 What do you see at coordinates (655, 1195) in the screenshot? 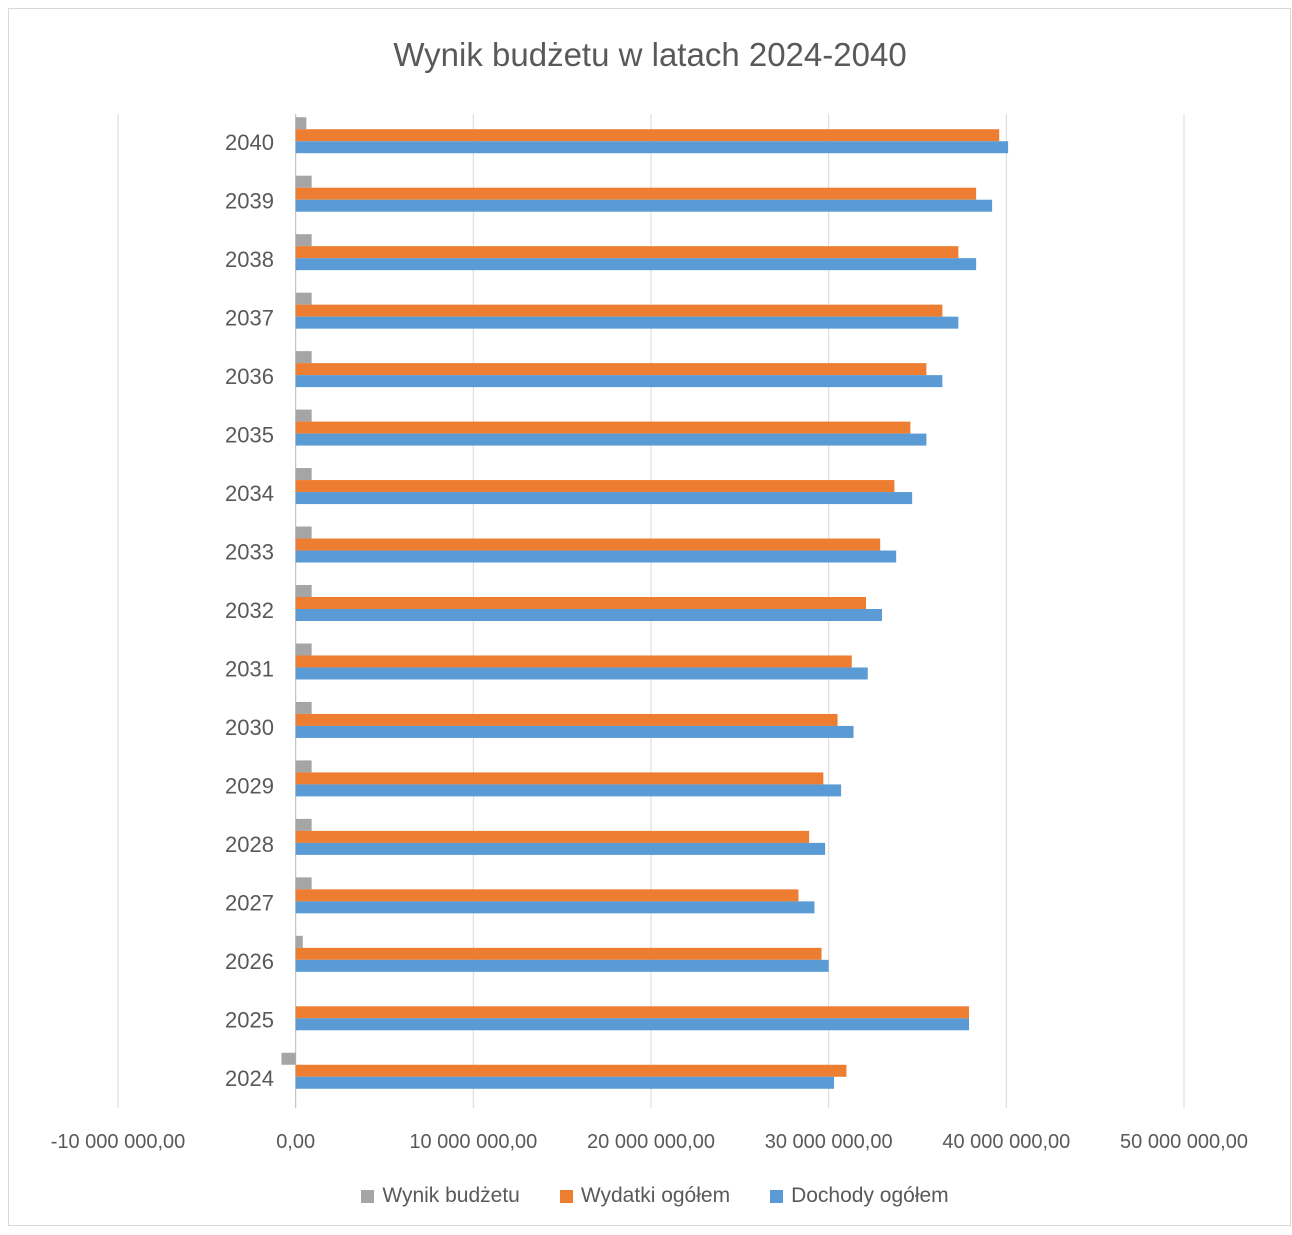
I see `legend-label: Wydatki ogółem` at bounding box center [655, 1195].